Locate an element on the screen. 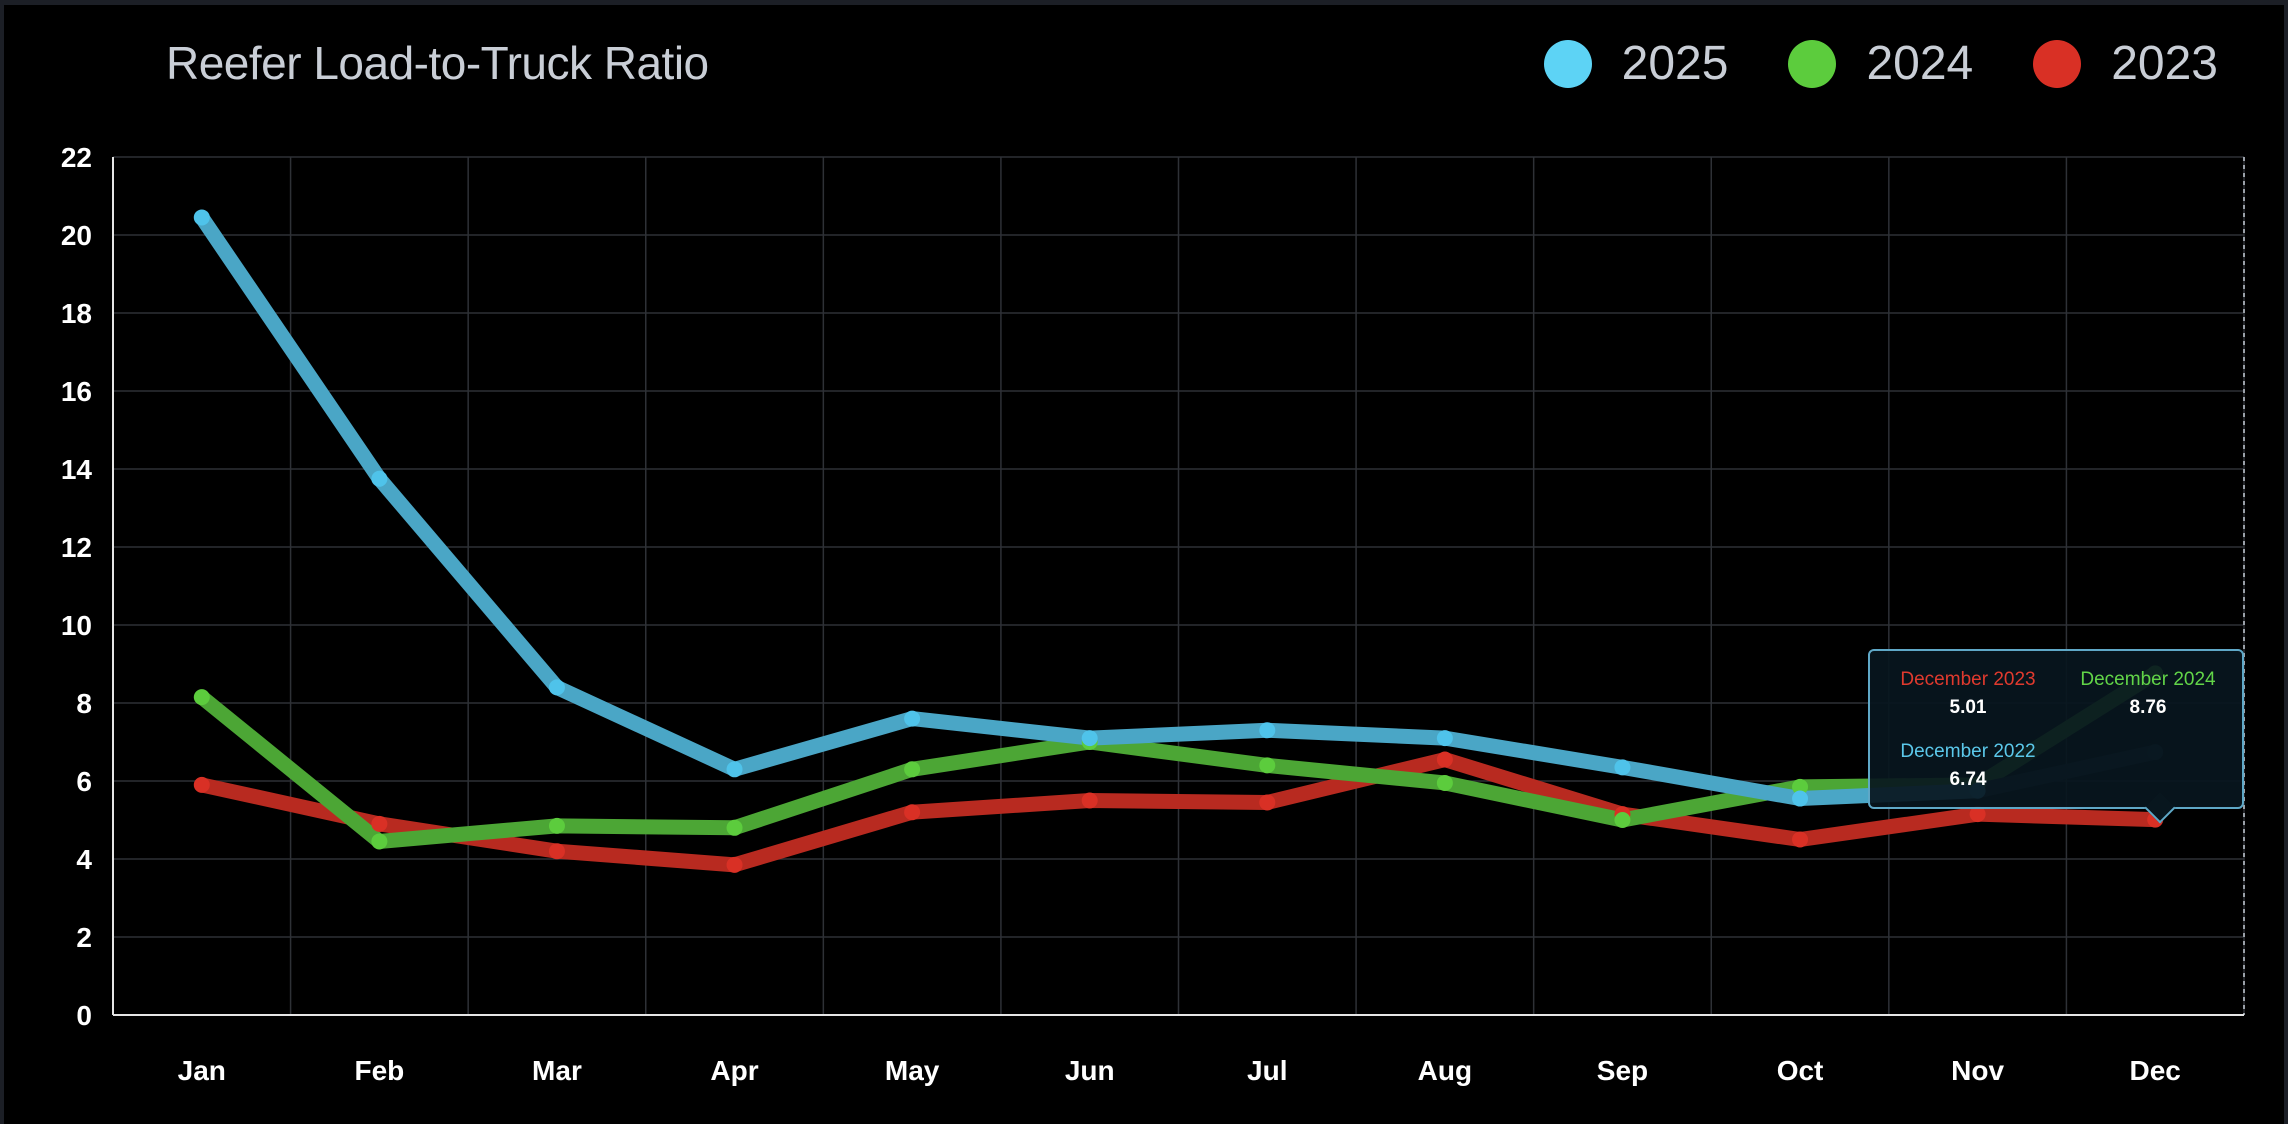 The height and width of the screenshot is (1124, 2288). x-tick-label: Oct is located at coordinates (1800, 1070).